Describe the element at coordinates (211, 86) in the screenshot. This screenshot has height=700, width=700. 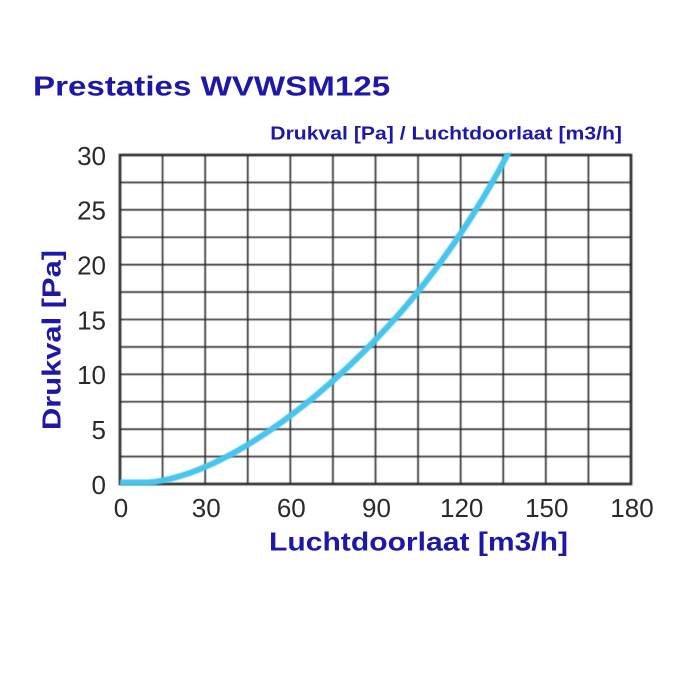
I see `svg-text: Prestaties WVWSM125` at that location.